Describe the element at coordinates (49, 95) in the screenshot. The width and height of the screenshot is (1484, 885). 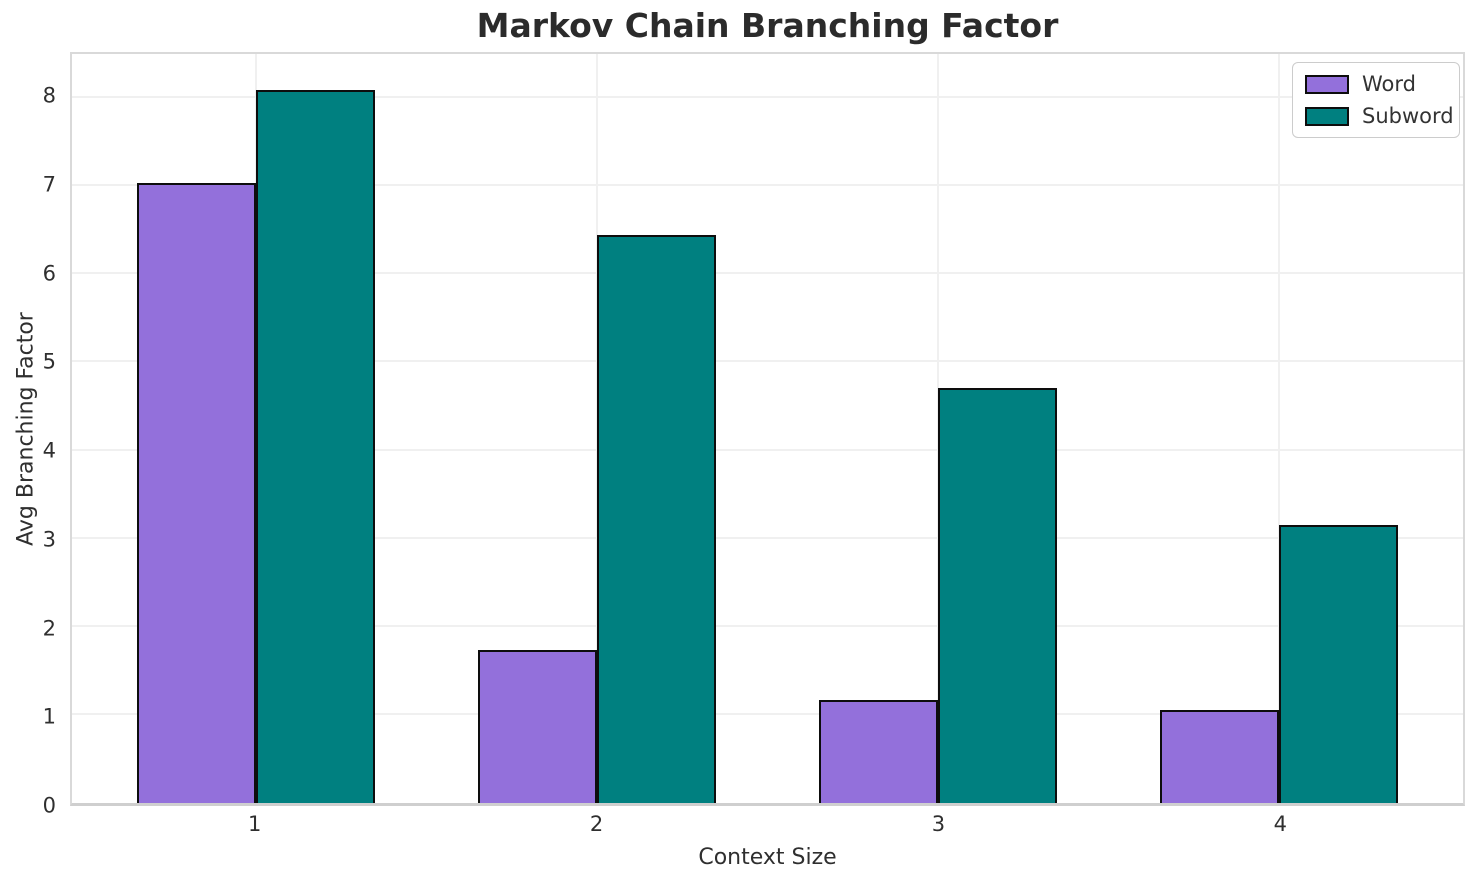
I see `y-tick-label: 8` at that location.